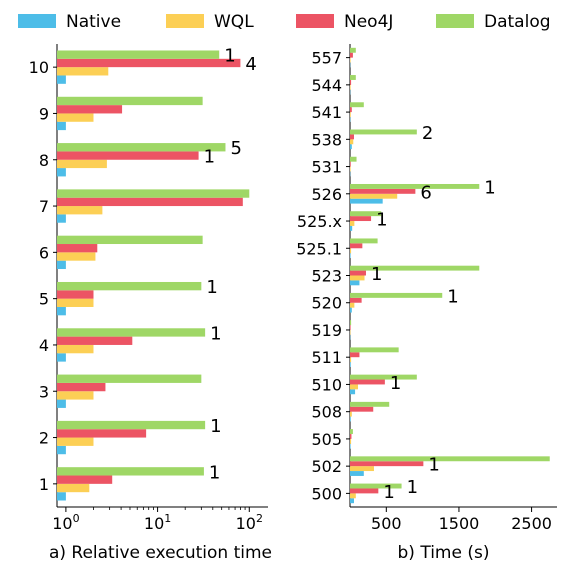 The width and height of the screenshot is (581, 572). I want to click on y-tick-label-510: 510, so click(326, 384).